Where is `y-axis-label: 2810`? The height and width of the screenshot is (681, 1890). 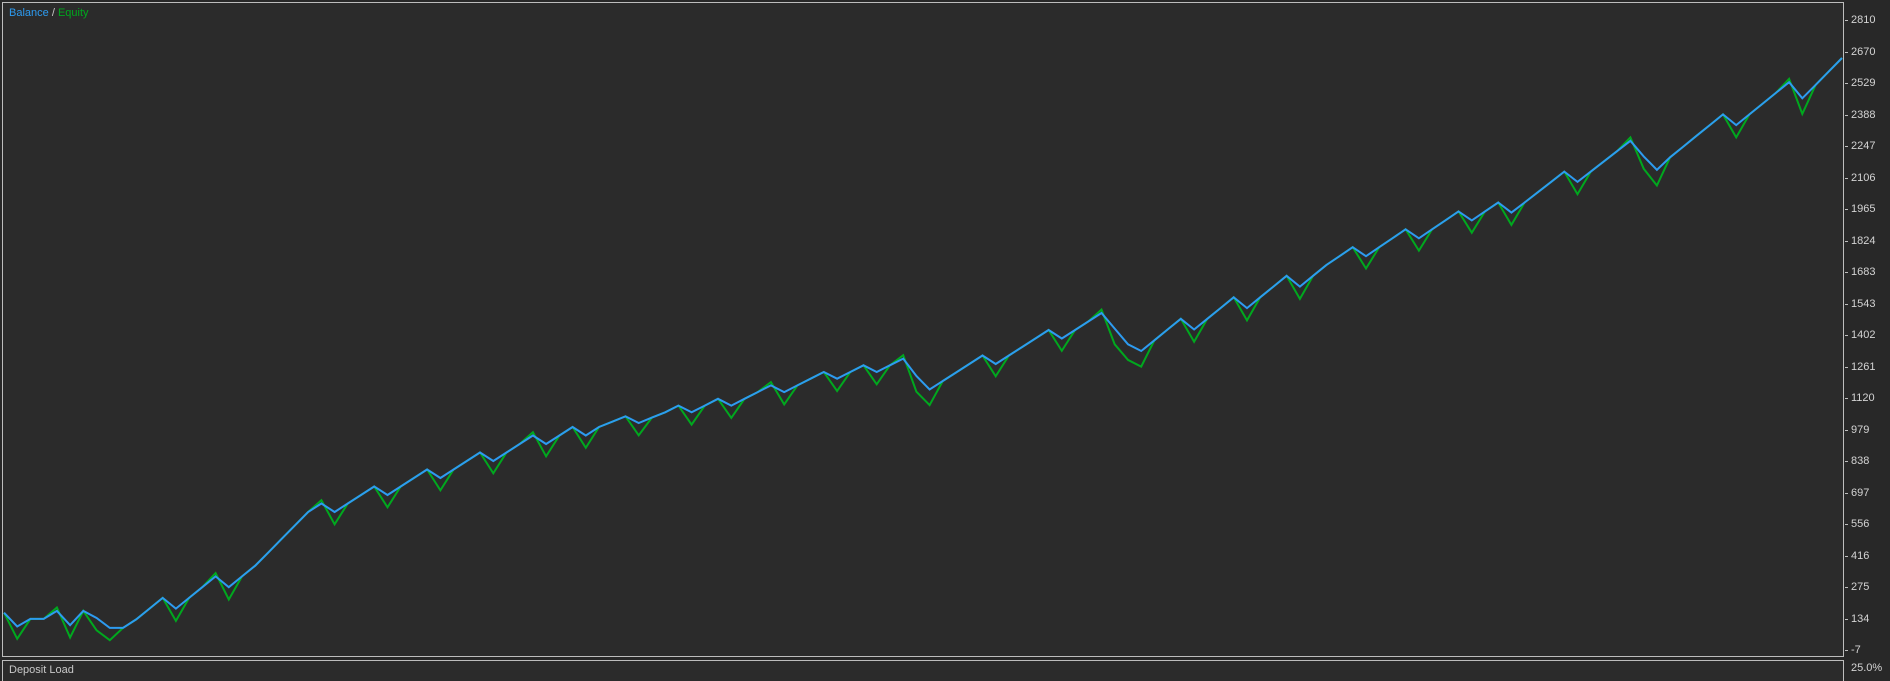
y-axis-label: 2810 is located at coordinates (1863, 20).